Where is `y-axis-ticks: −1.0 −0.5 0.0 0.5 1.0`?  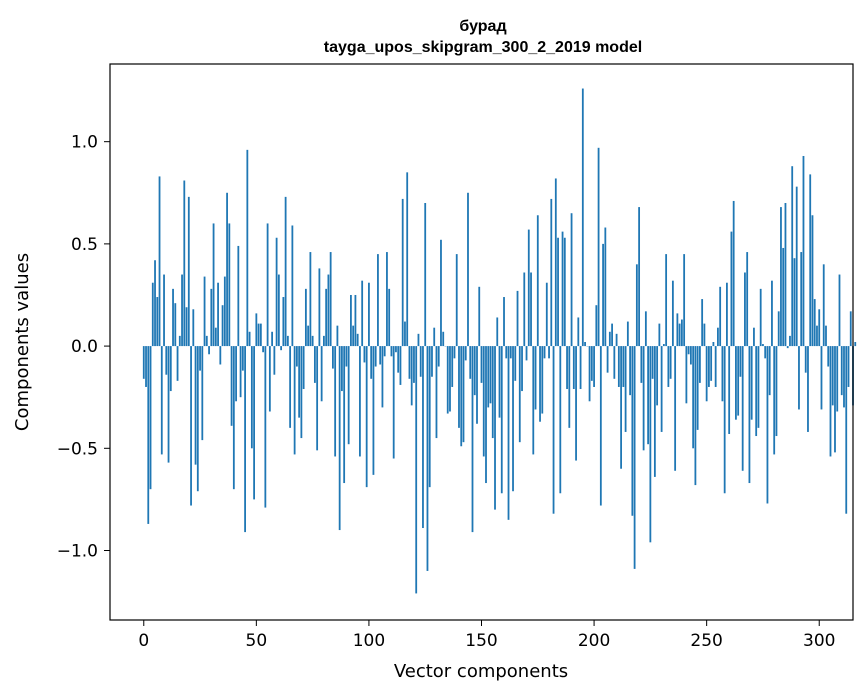 y-axis-ticks: −1.0 −0.5 0.0 0.5 1.0 is located at coordinates (83, 347).